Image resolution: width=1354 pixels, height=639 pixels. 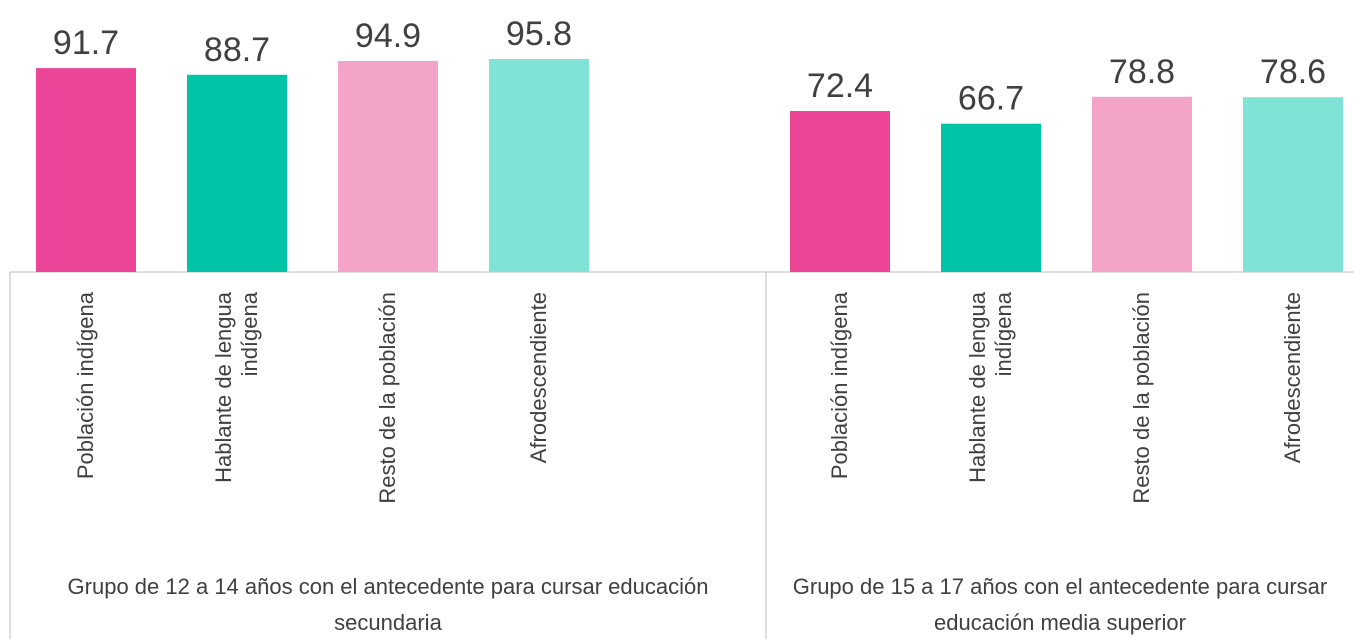 I want to click on data-label: 78.8, so click(x=1142, y=72).